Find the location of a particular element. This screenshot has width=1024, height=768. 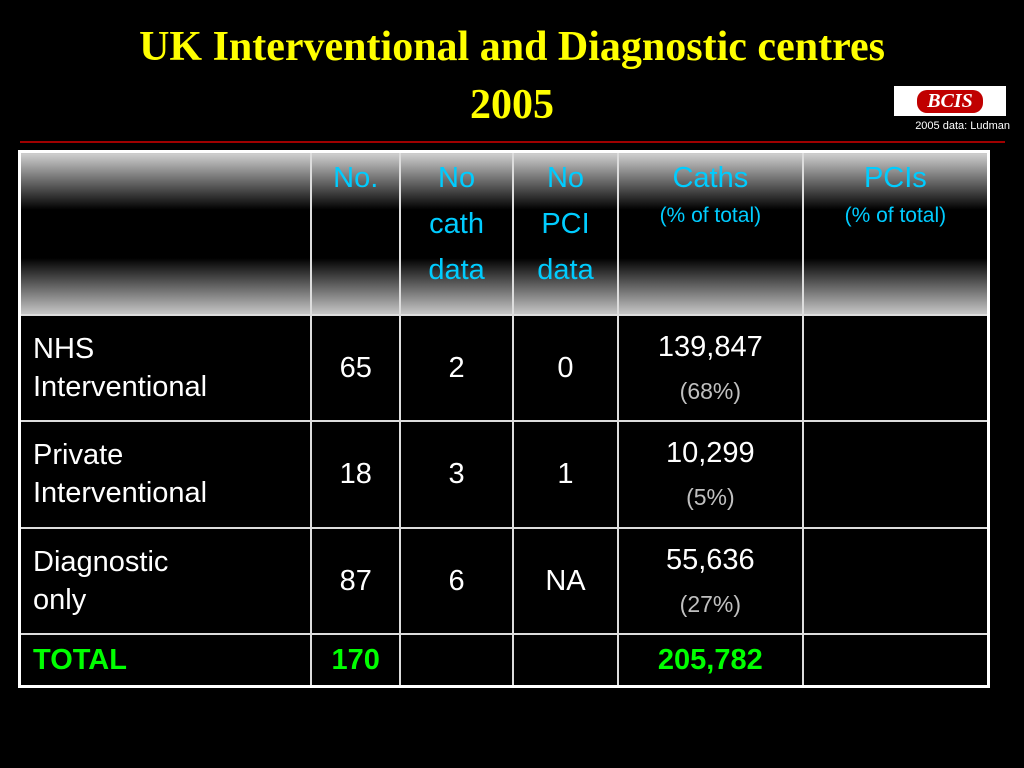

subtitle: 2005 is located at coordinates (512, 105).